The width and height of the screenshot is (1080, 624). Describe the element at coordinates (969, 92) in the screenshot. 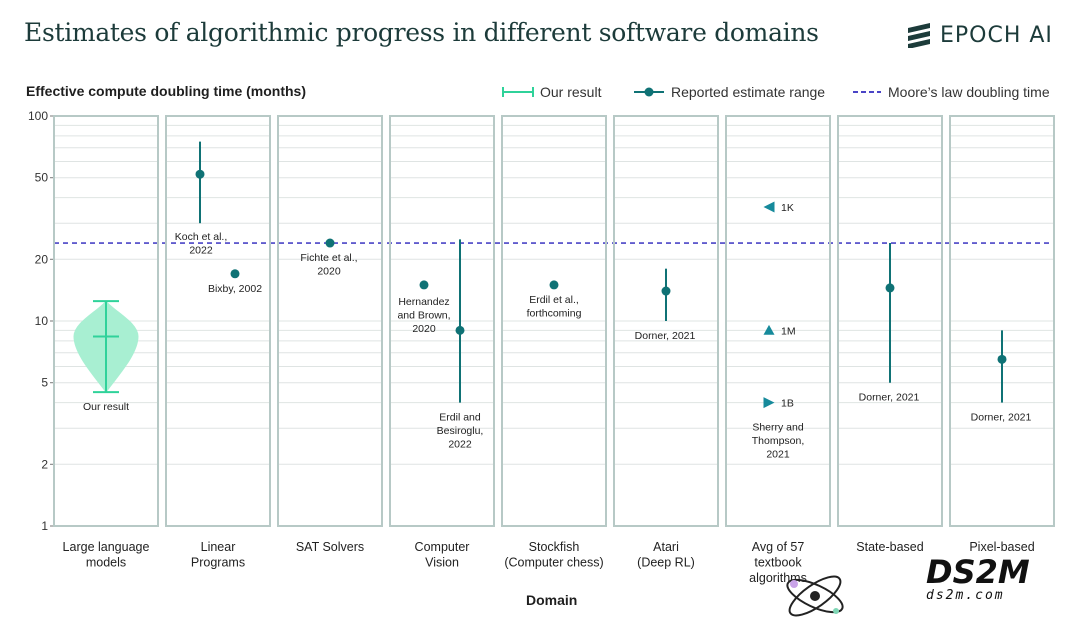

I see `legend-moore-label: Moore’s law doubling time` at that location.